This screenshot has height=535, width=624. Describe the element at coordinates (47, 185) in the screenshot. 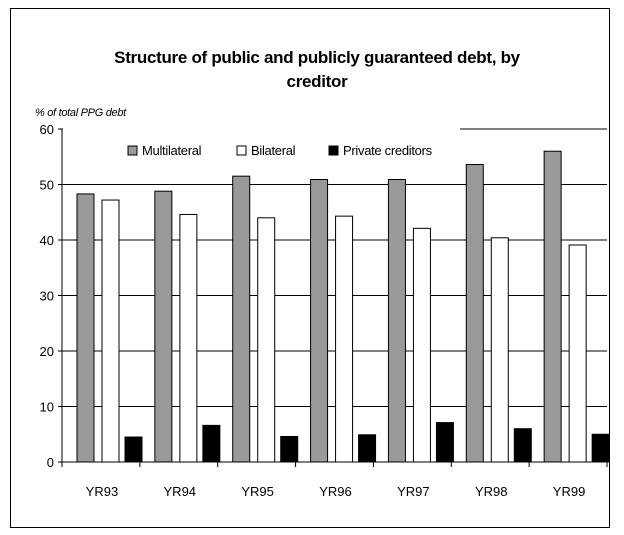

I see `y-tick-label-50: 50` at that location.